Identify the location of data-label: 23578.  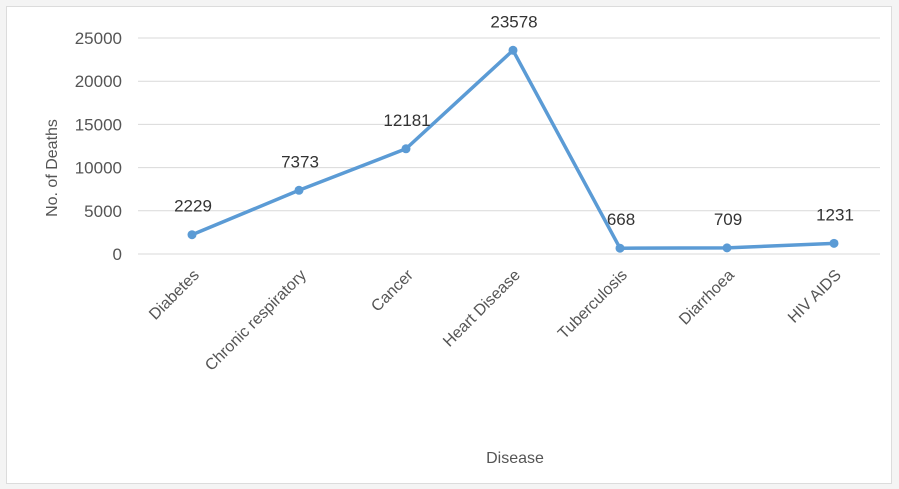
(513, 21).